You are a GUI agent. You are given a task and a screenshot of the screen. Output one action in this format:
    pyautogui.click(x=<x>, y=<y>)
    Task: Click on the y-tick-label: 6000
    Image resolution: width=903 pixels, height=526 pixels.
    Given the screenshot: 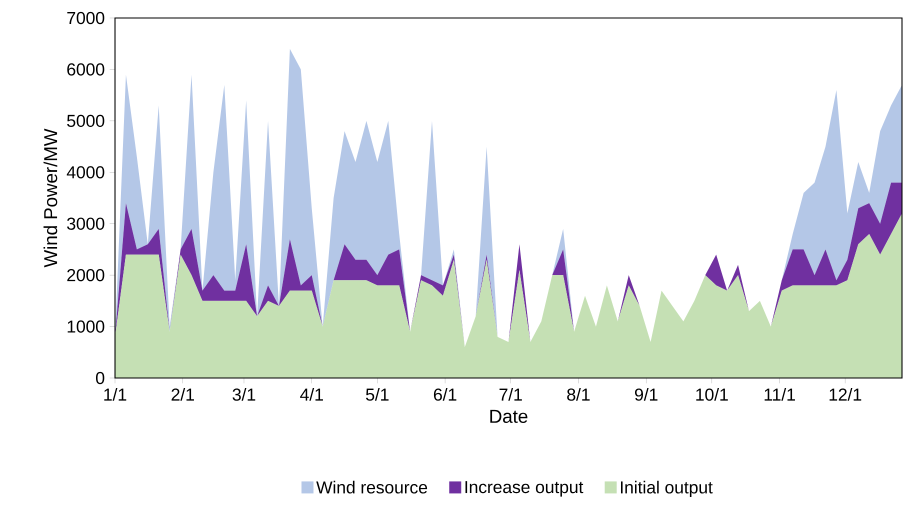 What is the action you would take?
    pyautogui.click(x=85, y=69)
    